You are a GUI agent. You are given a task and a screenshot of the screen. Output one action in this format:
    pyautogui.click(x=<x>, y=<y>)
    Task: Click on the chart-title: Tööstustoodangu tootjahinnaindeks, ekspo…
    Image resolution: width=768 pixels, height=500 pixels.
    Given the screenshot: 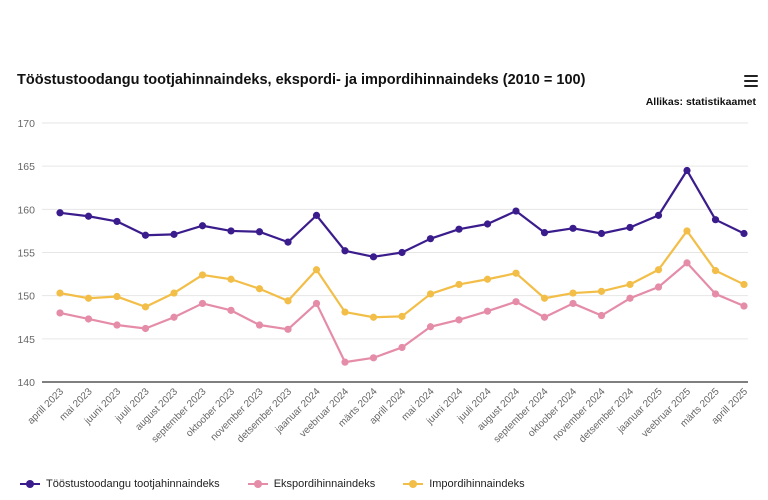 What is the action you would take?
    pyautogui.click(x=301, y=80)
    